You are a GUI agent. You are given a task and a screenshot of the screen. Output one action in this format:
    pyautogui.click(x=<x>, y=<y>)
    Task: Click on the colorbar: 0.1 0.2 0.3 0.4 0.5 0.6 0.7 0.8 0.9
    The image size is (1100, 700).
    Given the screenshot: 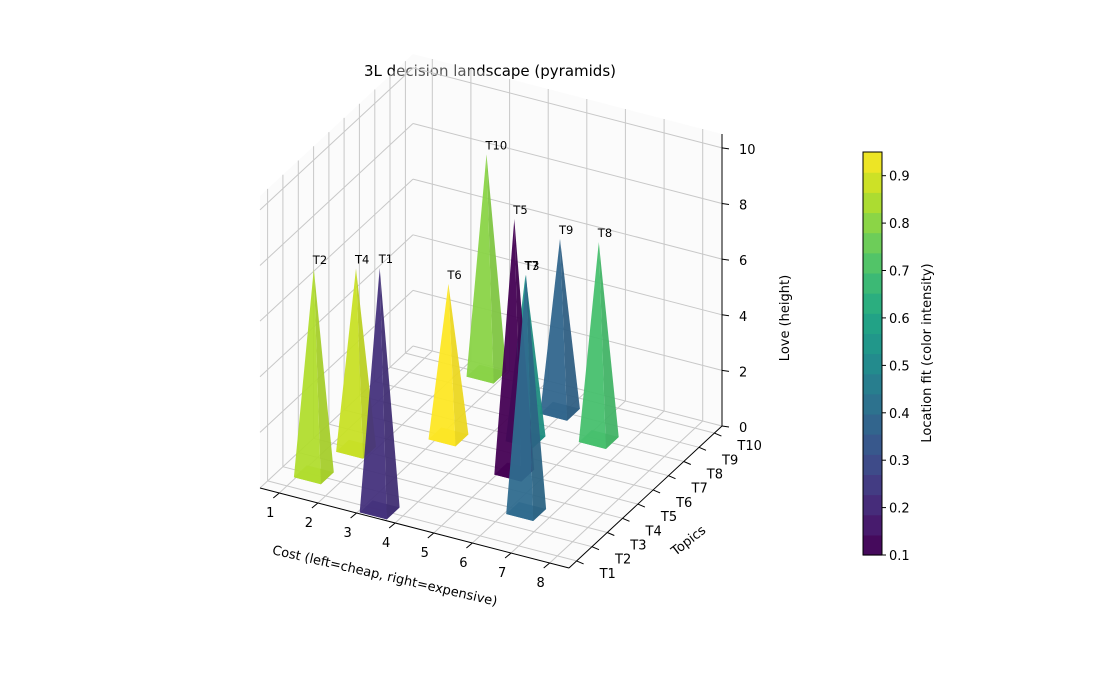 What is the action you would take?
    pyautogui.click(x=886, y=357)
    